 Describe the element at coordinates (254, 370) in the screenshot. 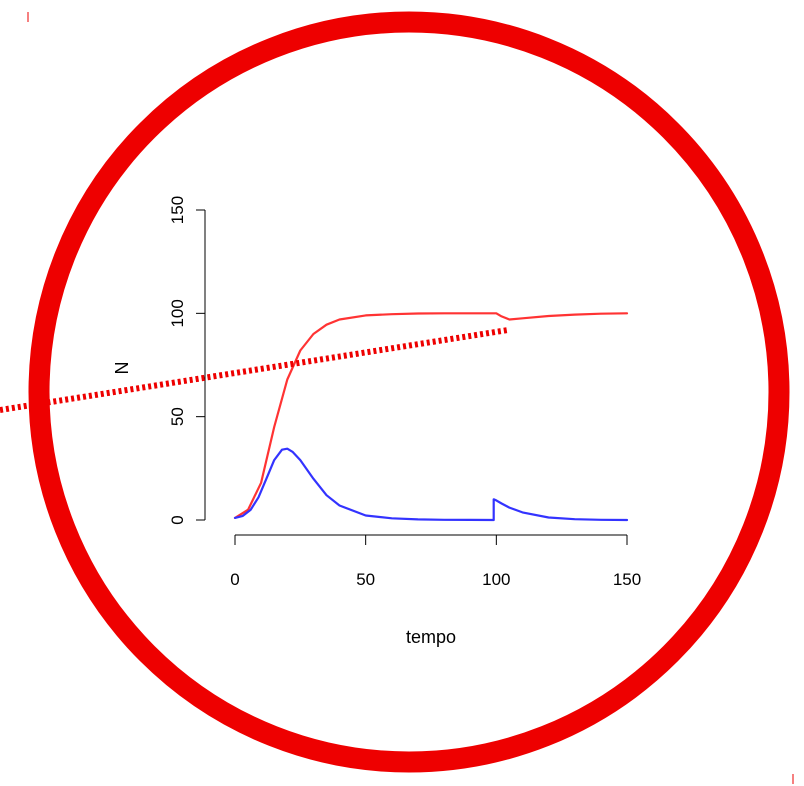

I see `dotted-pointer-line` at that location.